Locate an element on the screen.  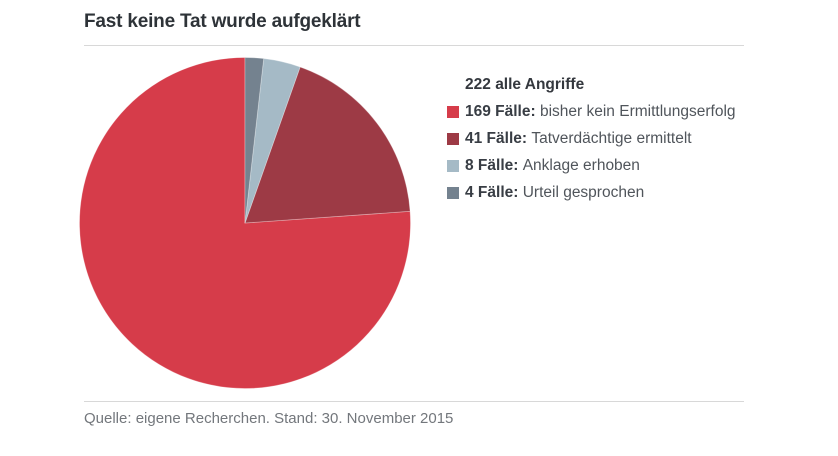
legend-item-description: bisher kein Ermittlungserfolg is located at coordinates (637, 111).